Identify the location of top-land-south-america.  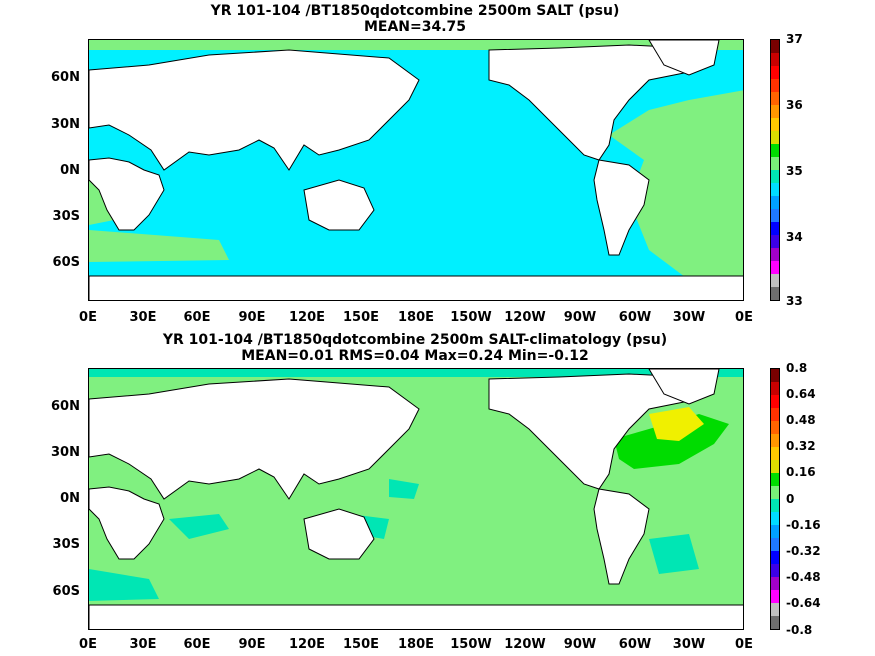
(621, 207).